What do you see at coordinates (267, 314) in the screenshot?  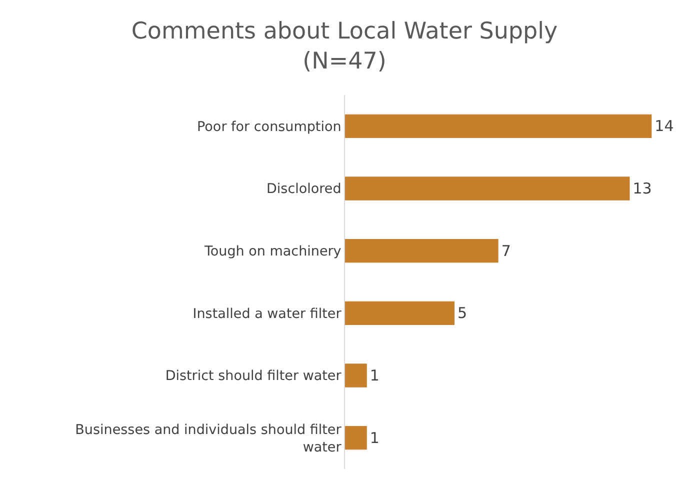 I see `y-tick-label: Installed a water filter` at bounding box center [267, 314].